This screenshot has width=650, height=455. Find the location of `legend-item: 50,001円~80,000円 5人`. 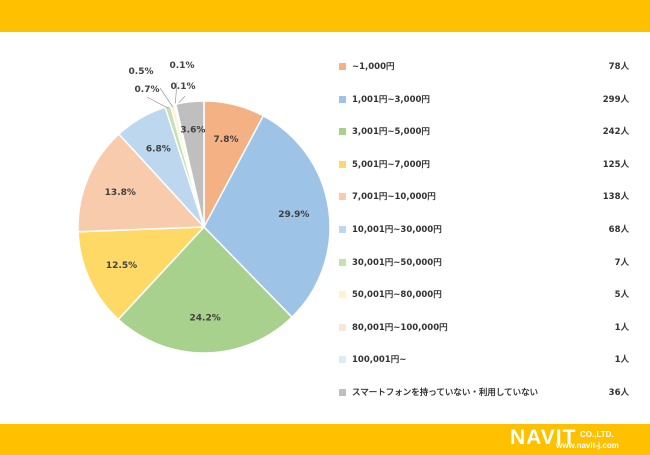

legend-item: 50,001円~80,000円 5人 is located at coordinates (484, 304).